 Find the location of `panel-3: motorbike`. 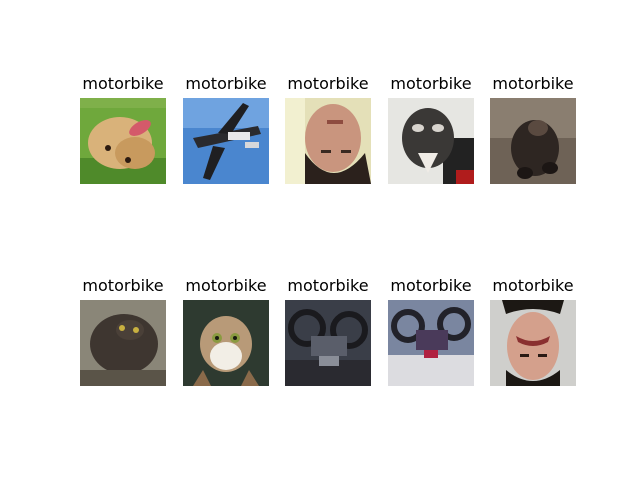

panel-3: motorbike is located at coordinates (328, 129).